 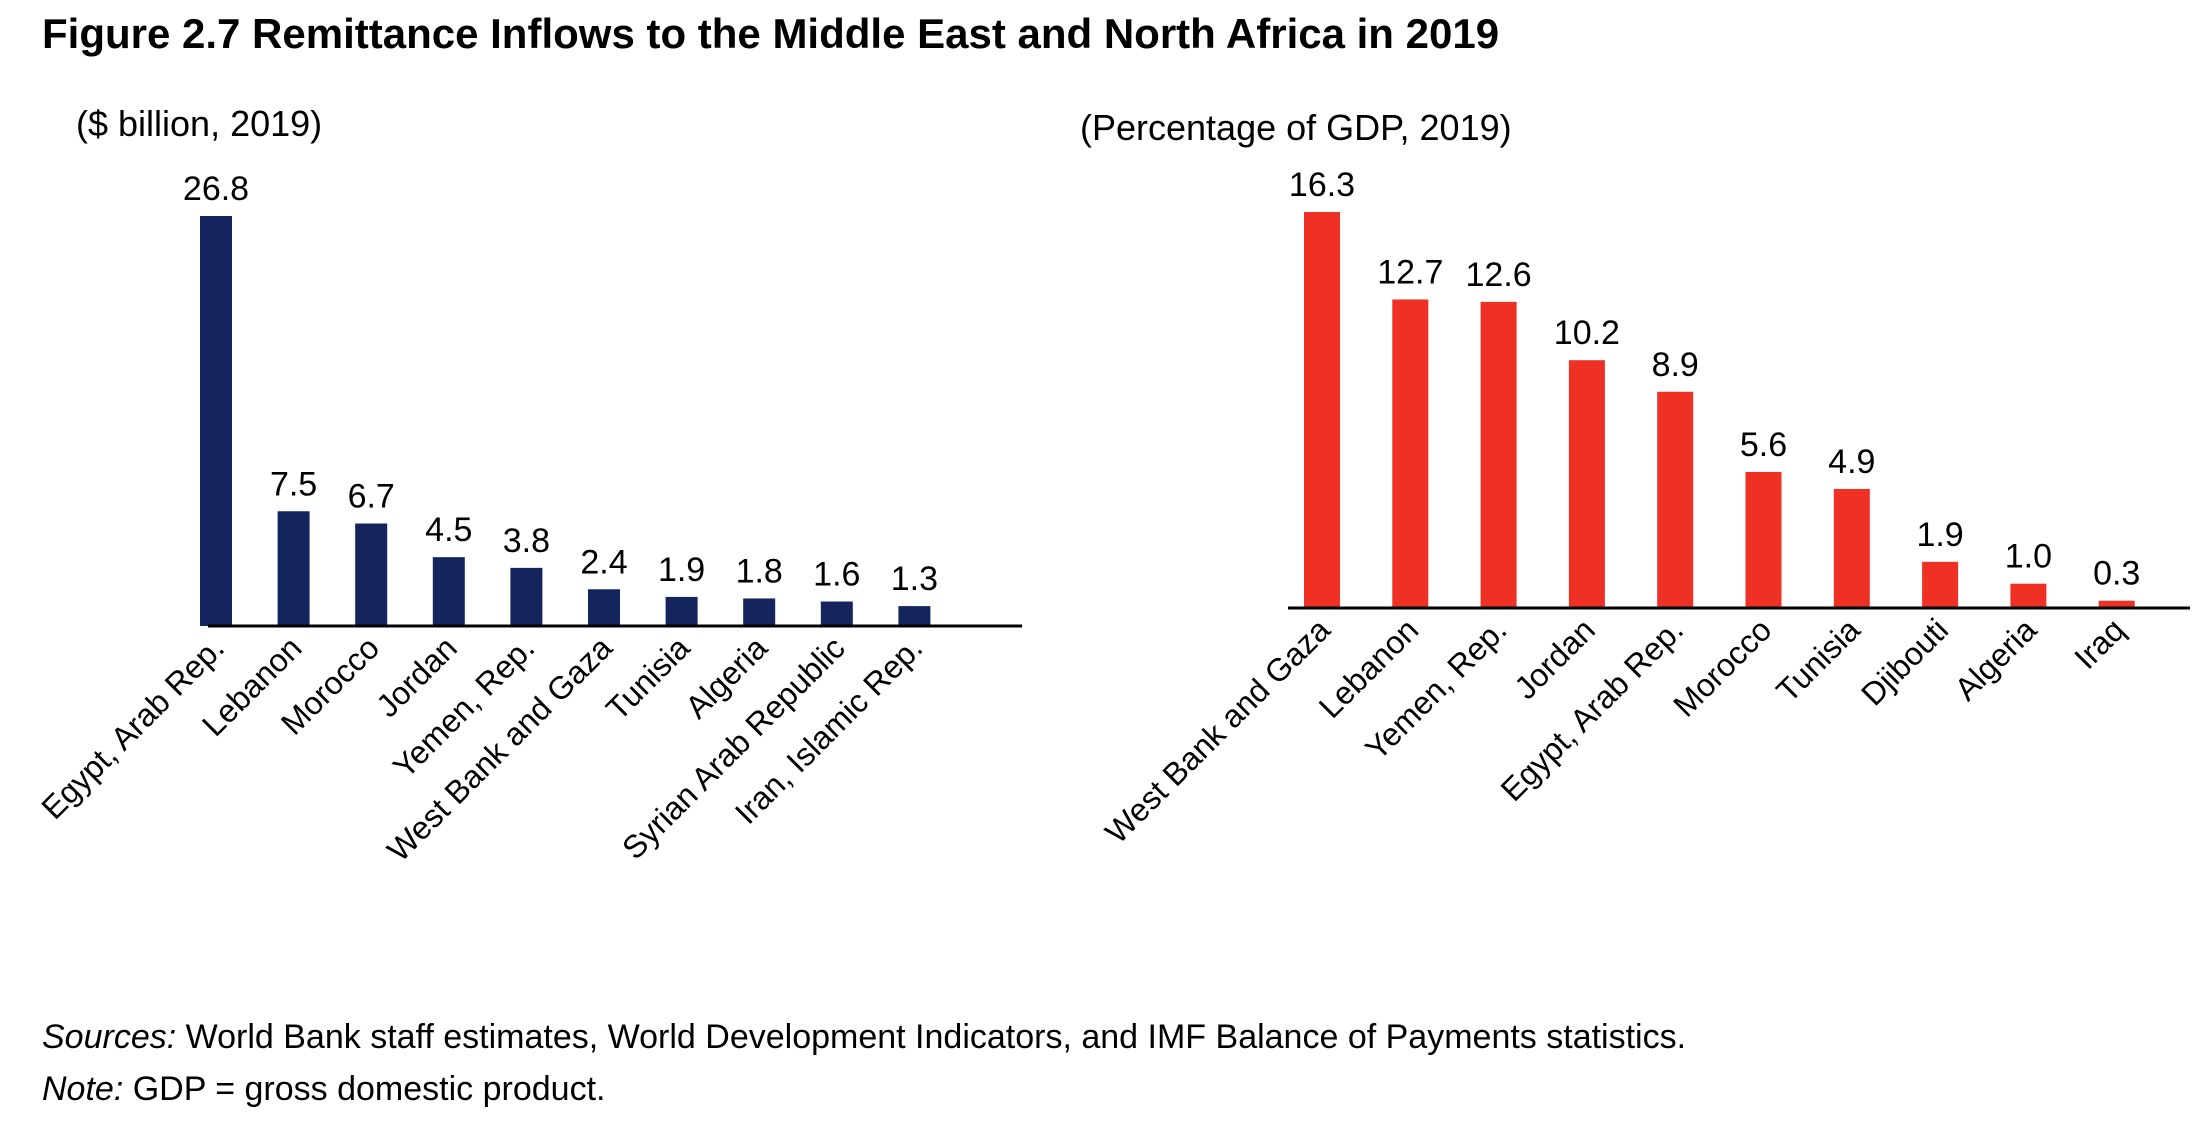 I want to click on right-value-label: 16.3, so click(x=1322, y=185).